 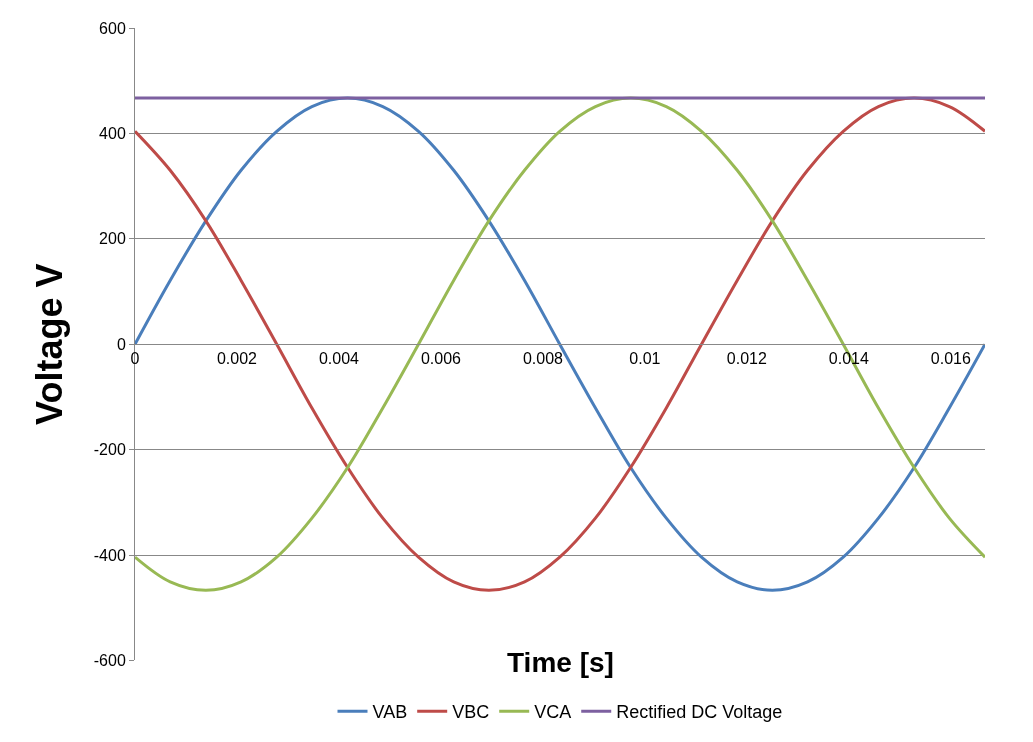 I want to click on x-tick-label: 0.012, so click(x=746, y=359).